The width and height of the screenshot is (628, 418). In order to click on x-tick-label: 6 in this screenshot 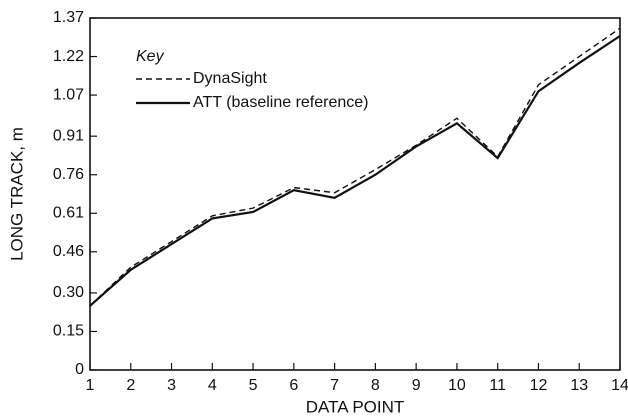, I will do `click(293, 385)`.